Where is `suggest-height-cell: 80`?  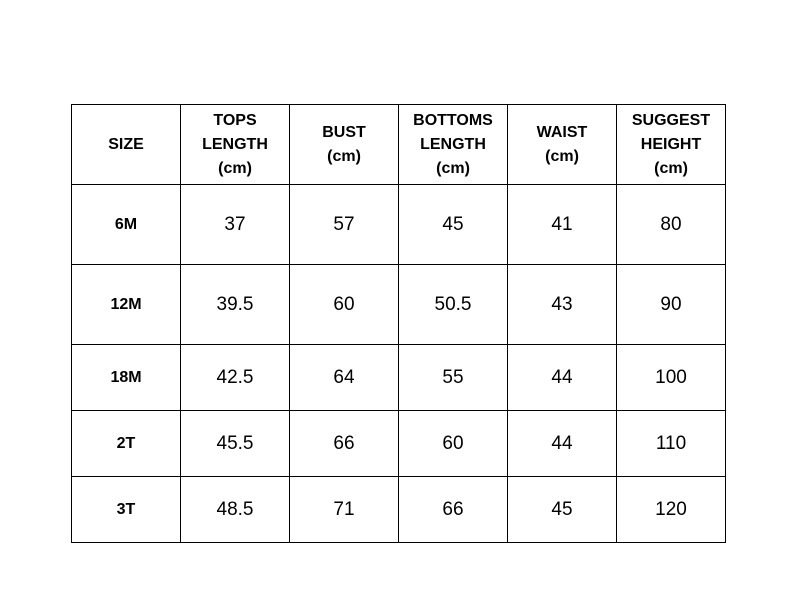
suggest-height-cell: 80 is located at coordinates (671, 224).